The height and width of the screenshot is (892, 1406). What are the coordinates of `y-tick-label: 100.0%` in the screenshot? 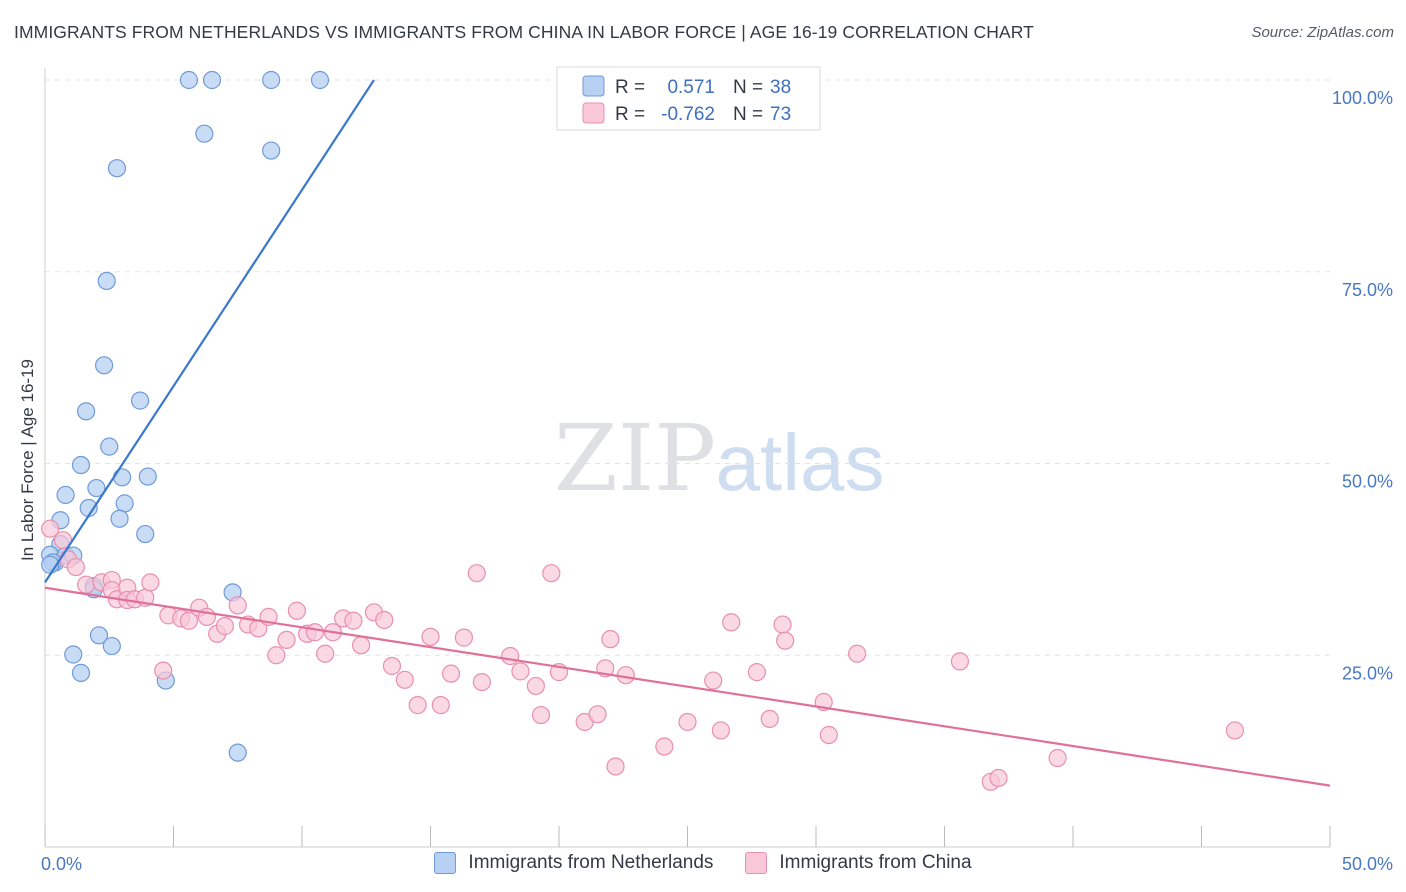 It's located at (1362, 98).